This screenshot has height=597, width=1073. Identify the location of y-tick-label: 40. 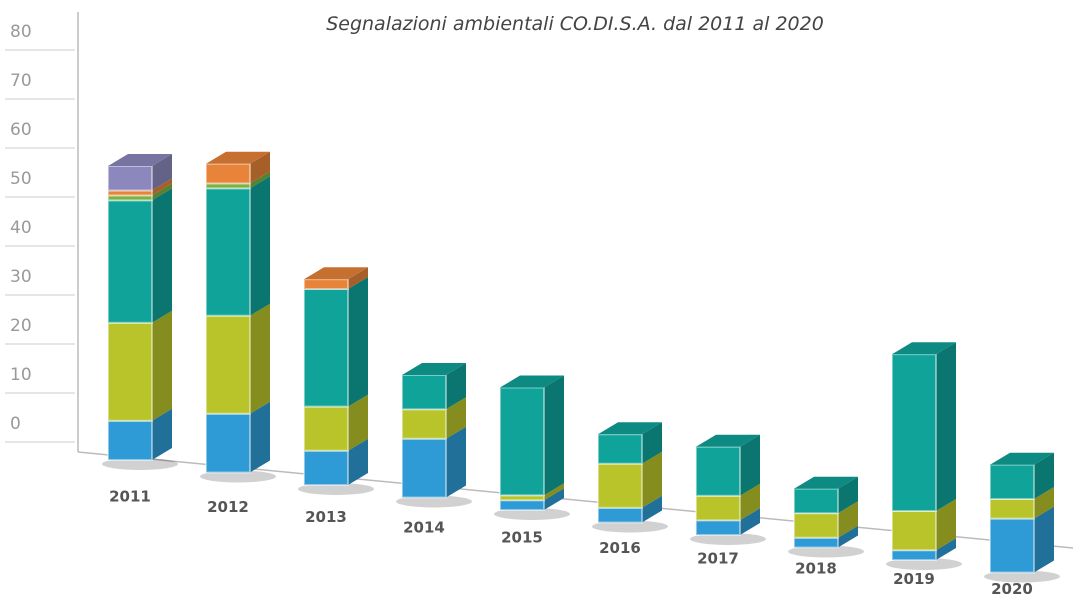
(21, 228).